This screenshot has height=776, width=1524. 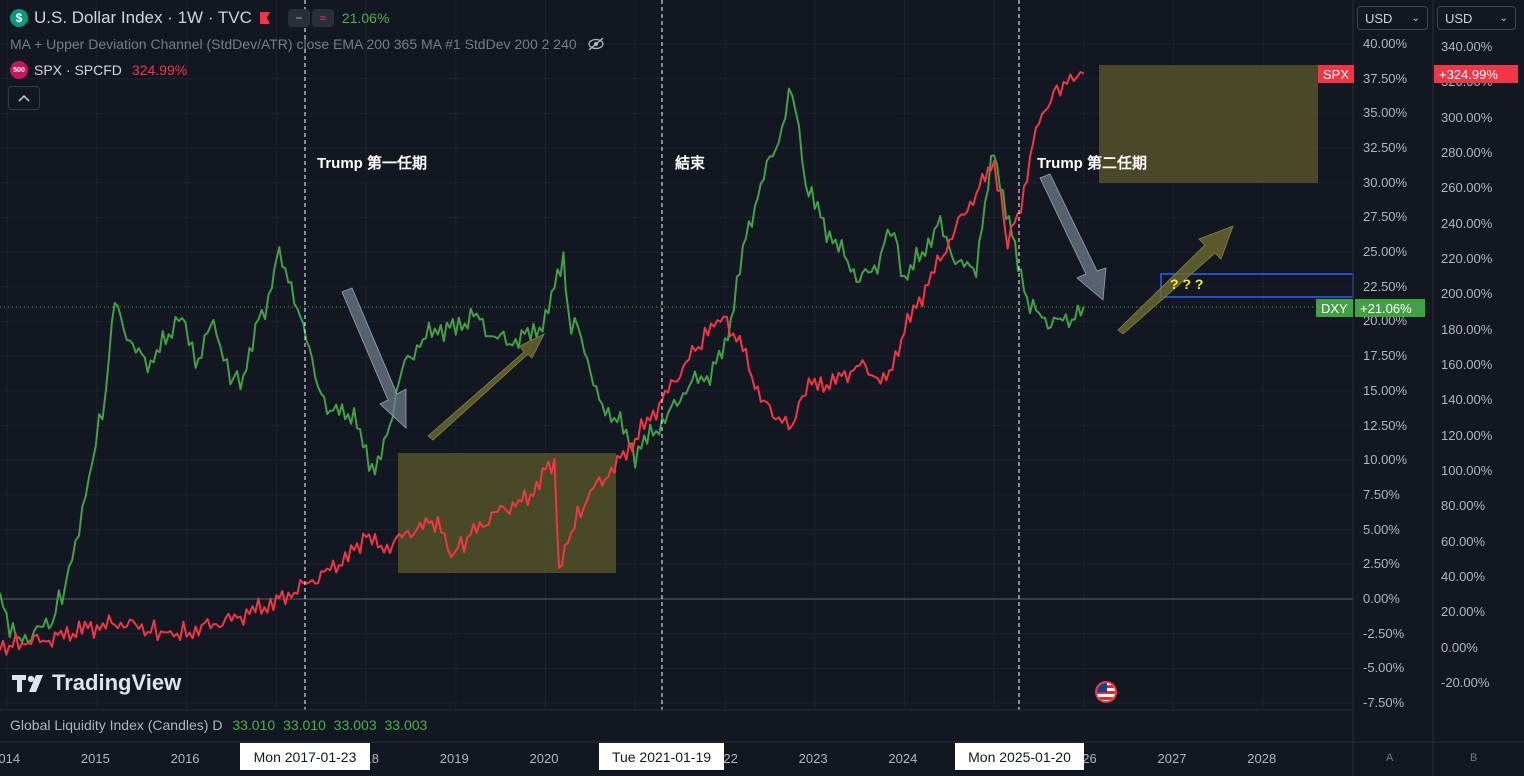 I want to click on scale-a-label: A, so click(x=1390, y=758).